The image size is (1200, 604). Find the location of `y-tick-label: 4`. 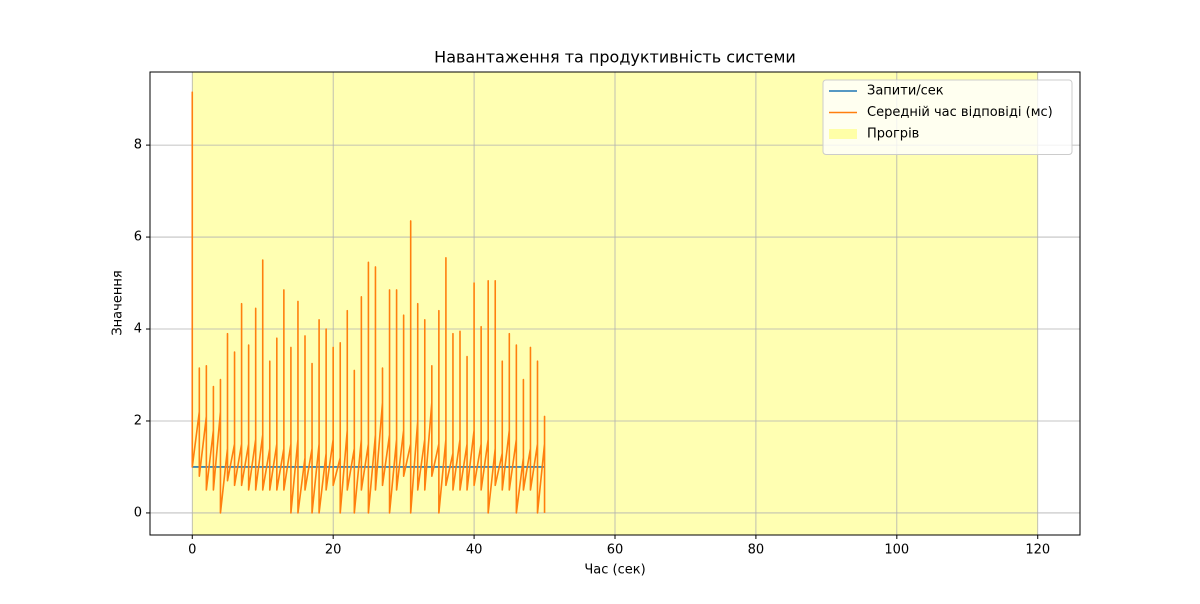

y-tick-label: 4 is located at coordinates (138, 329).